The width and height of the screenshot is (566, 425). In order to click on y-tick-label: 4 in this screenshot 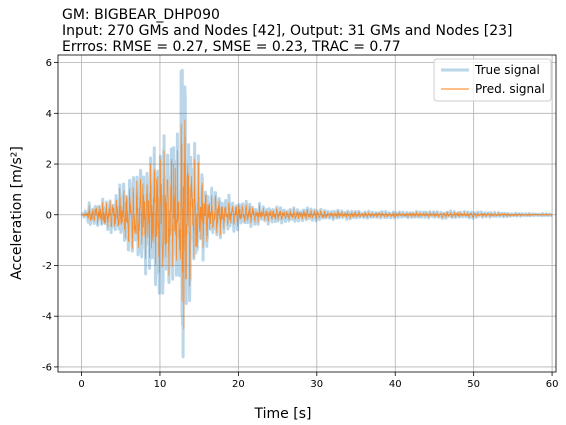, I will do `click(49, 114)`.